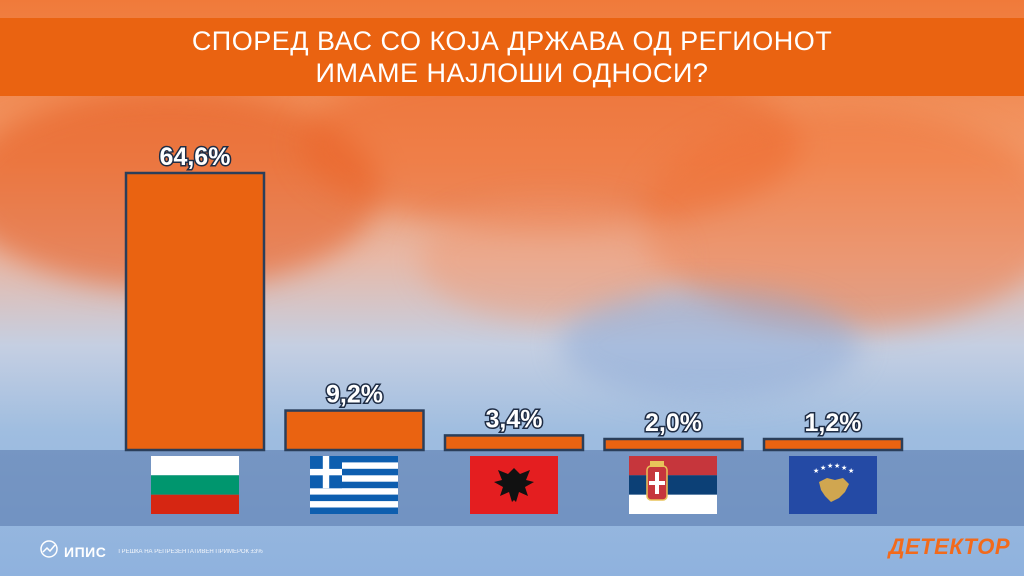 The height and width of the screenshot is (576, 1024). Describe the element at coordinates (190, 551) in the screenshot. I see `margin-of-error-note: ГРЕШКА НА РЕПРЕЗЕНТАТИВЕН ПРИМЕРОК ±3%` at that location.